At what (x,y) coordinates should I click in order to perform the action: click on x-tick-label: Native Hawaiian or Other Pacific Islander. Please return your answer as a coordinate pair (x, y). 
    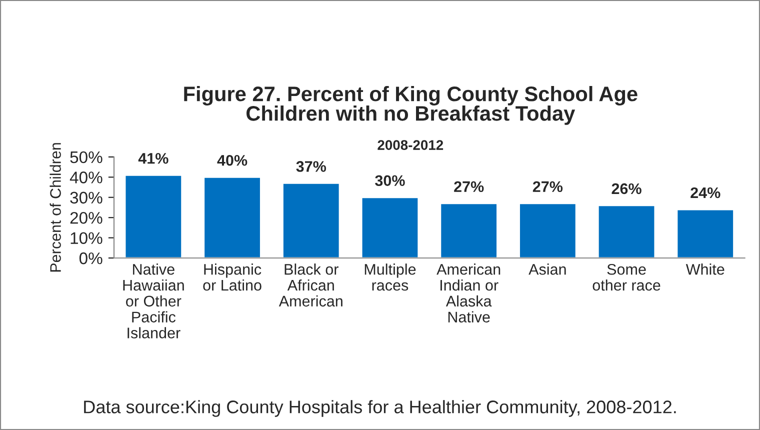
    Looking at the image, I should click on (153, 301).